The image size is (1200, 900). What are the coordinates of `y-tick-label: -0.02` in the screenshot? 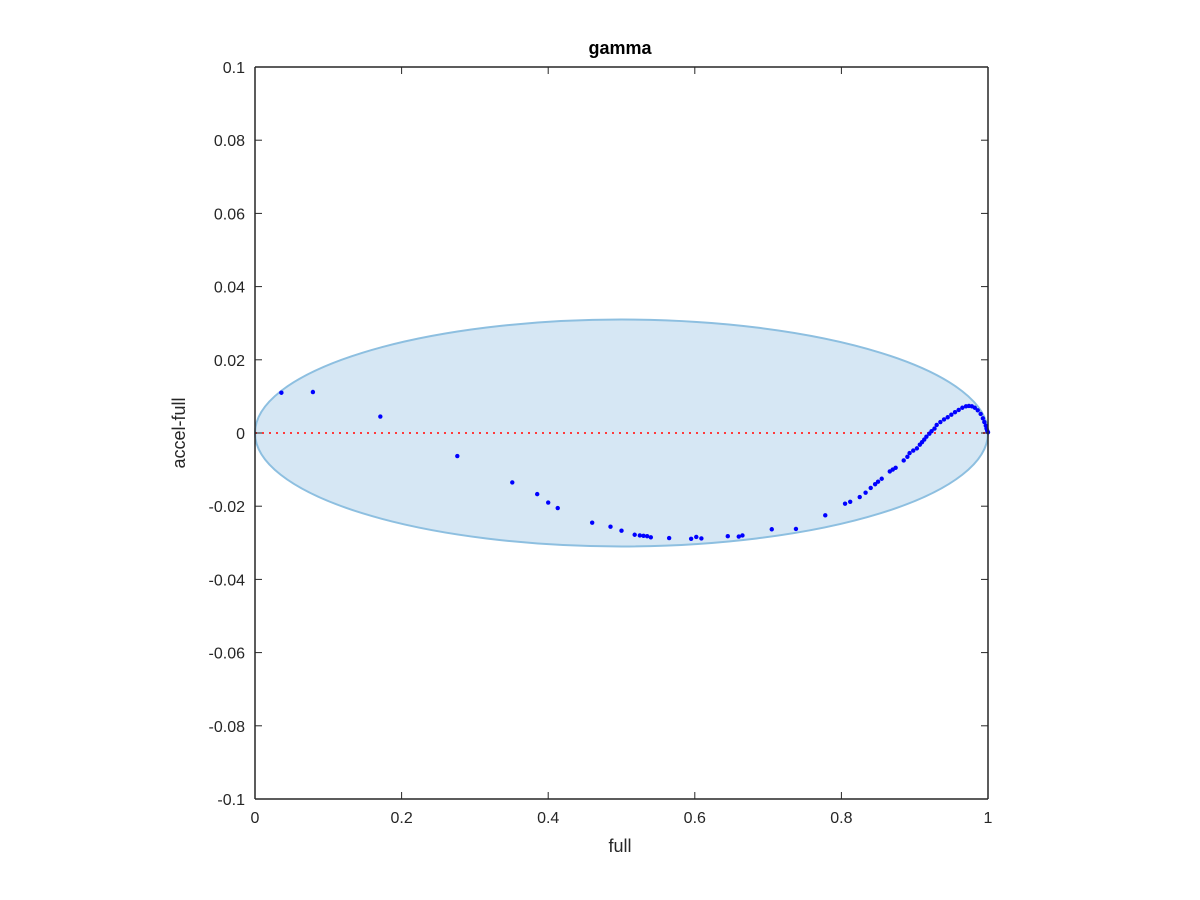 It's located at (227, 507).